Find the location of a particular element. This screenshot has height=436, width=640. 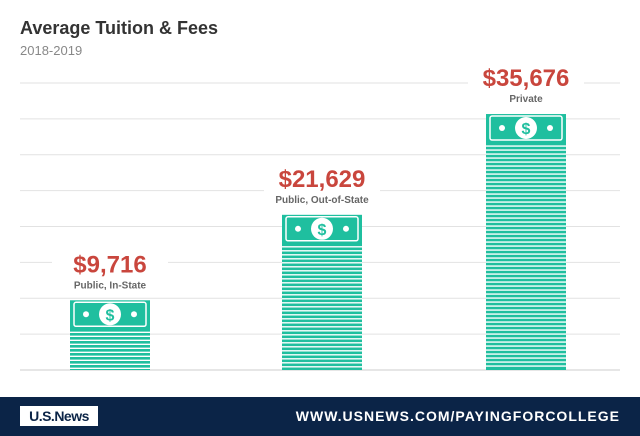

value-label: $35,676 is located at coordinates (526, 78).